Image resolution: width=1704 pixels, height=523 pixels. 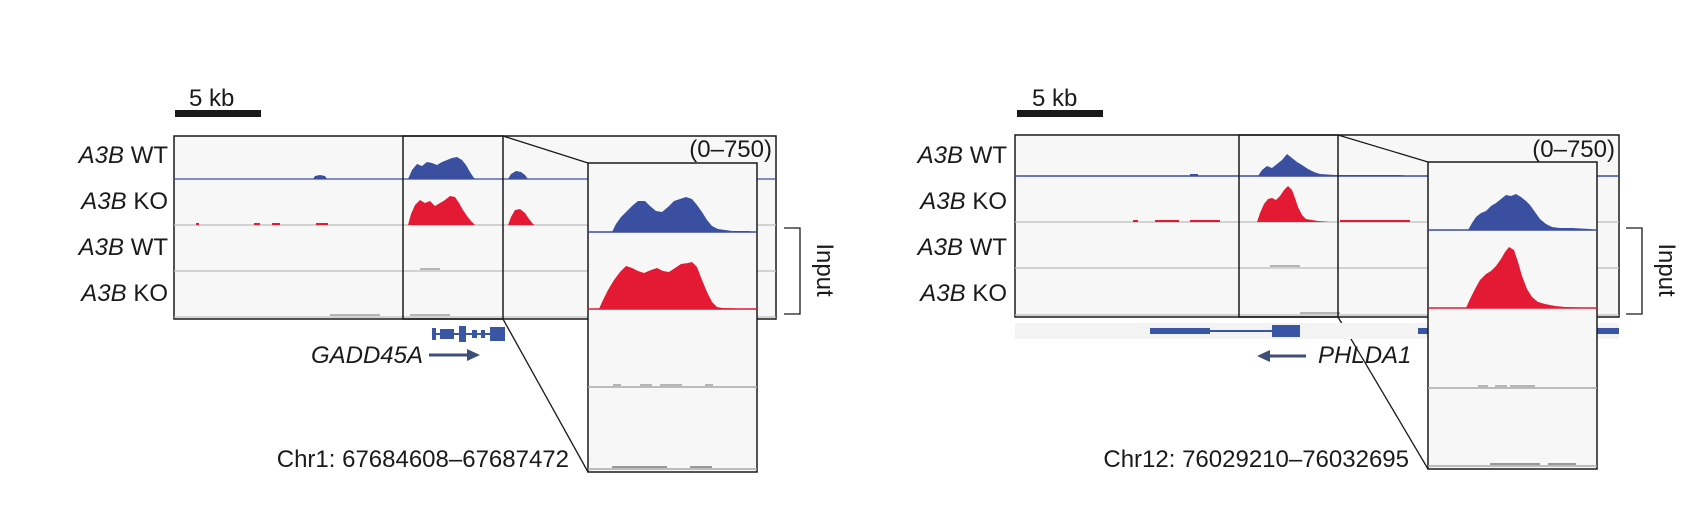 What do you see at coordinates (423, 459) in the screenshot?
I see `coordinates-label: Chr1: 67684608–67687472` at bounding box center [423, 459].